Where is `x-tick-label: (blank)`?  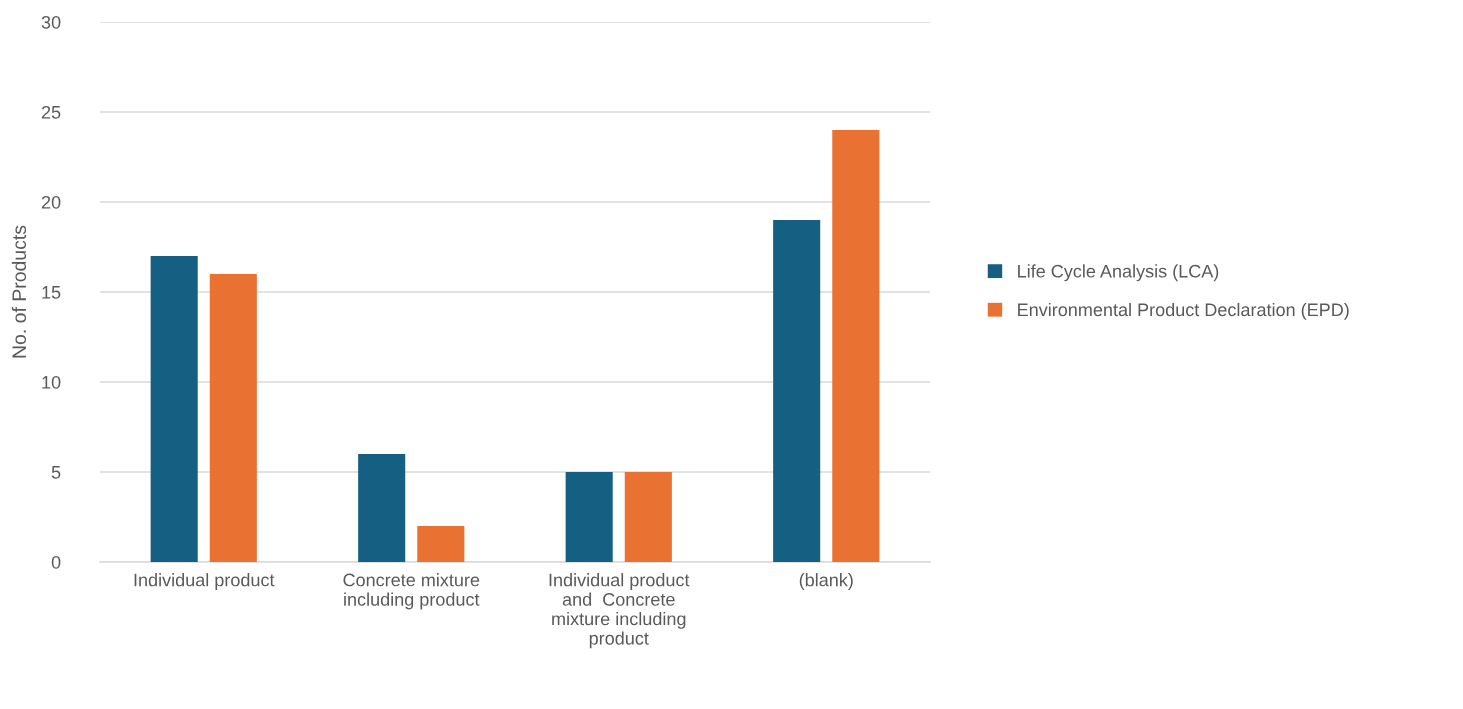
x-tick-label: (blank) is located at coordinates (826, 581).